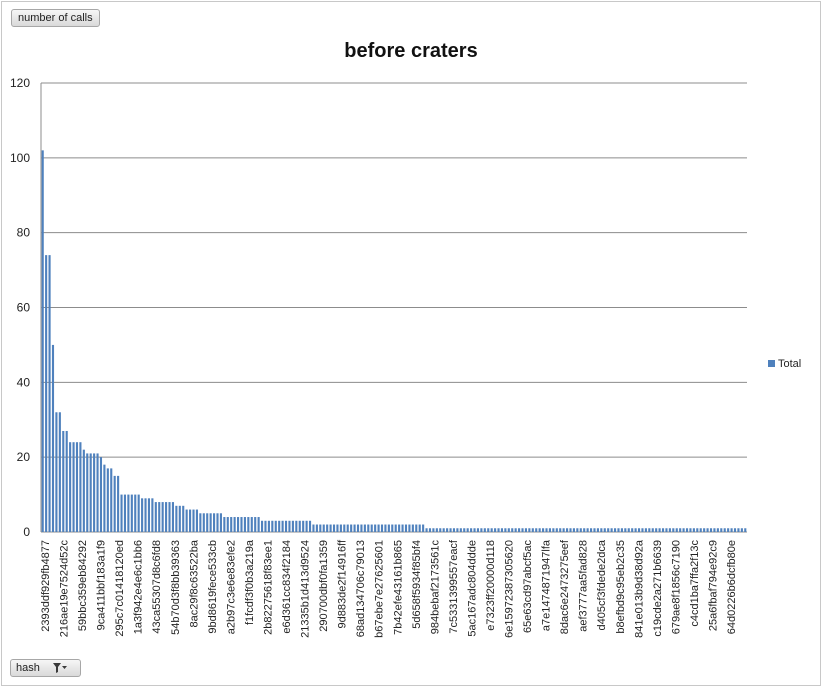 The image size is (822, 687). Describe the element at coordinates (45, 668) in the screenshot. I see `hash-field-button: hash` at that location.